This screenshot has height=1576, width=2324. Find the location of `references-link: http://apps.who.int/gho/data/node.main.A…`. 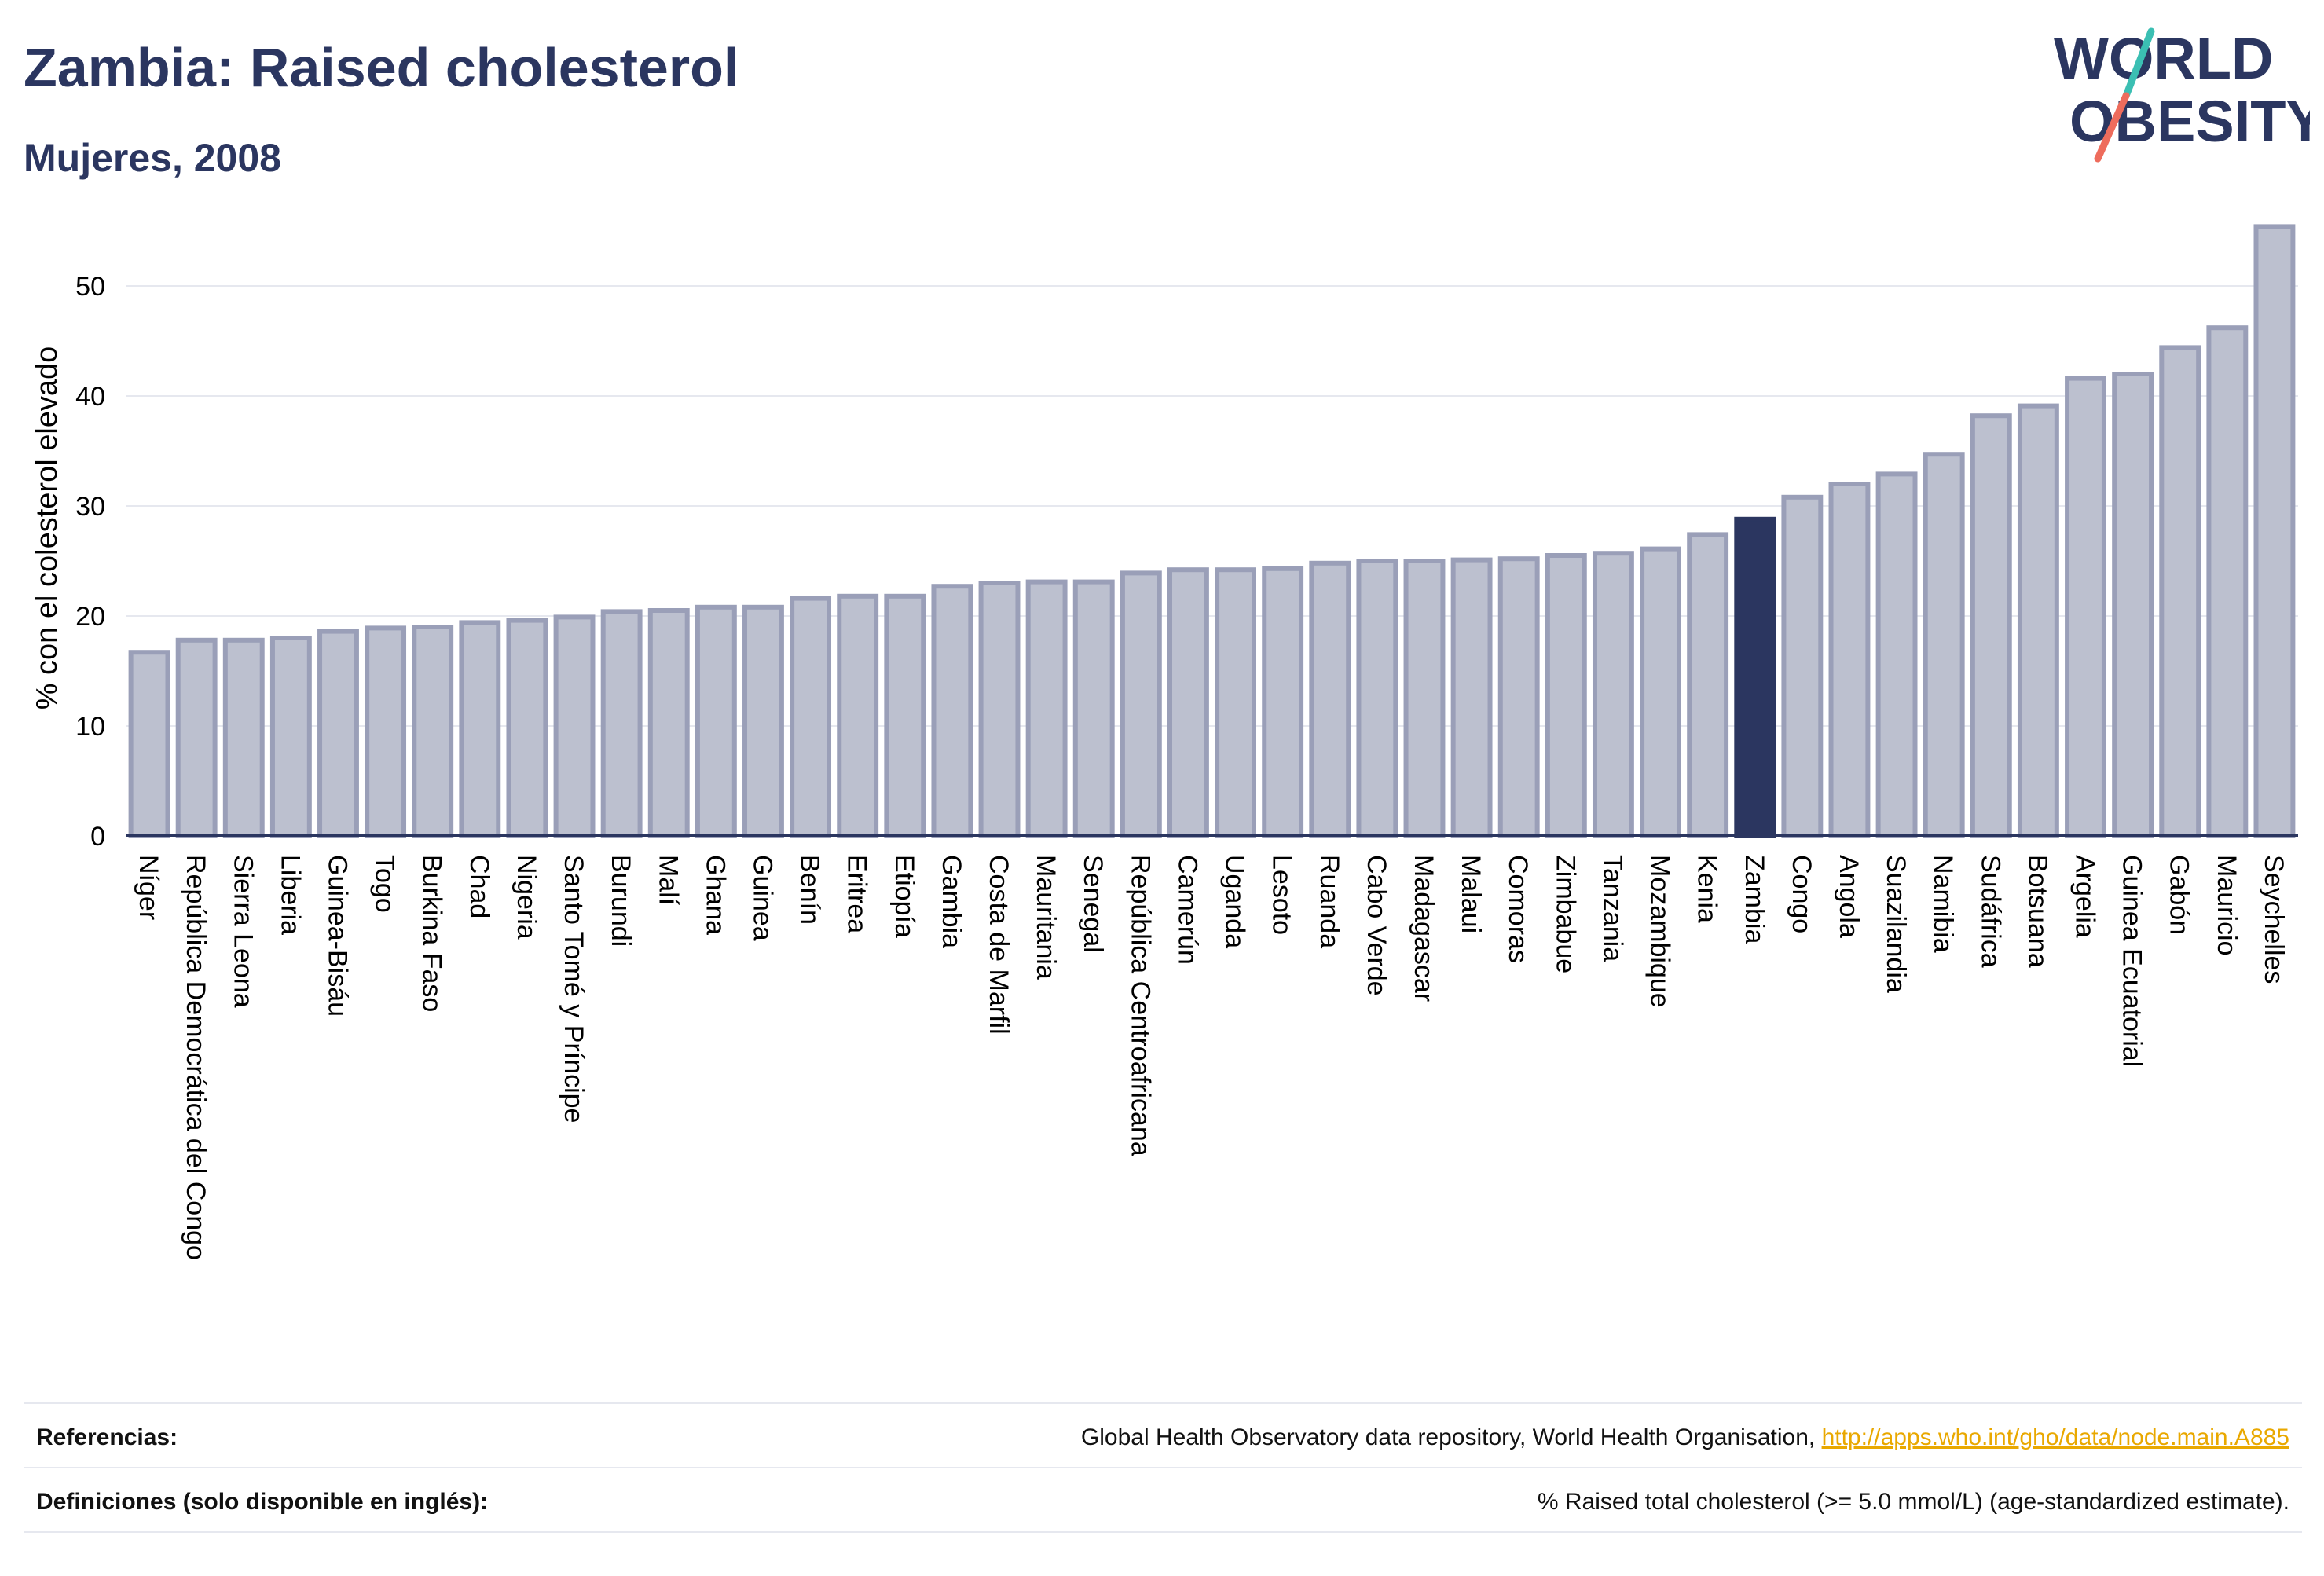

references-link: http://apps.who.int/gho/data/node.main.A… is located at coordinates (2055, 1437).